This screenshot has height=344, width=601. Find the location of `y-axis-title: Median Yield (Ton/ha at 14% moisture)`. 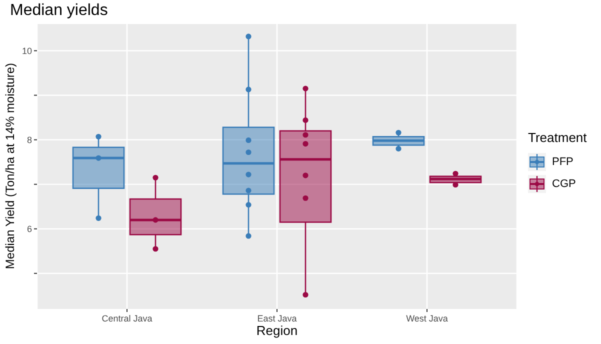

y-axis-title: Median Yield (Ton/ha at 14% moisture) is located at coordinates (10, 167).